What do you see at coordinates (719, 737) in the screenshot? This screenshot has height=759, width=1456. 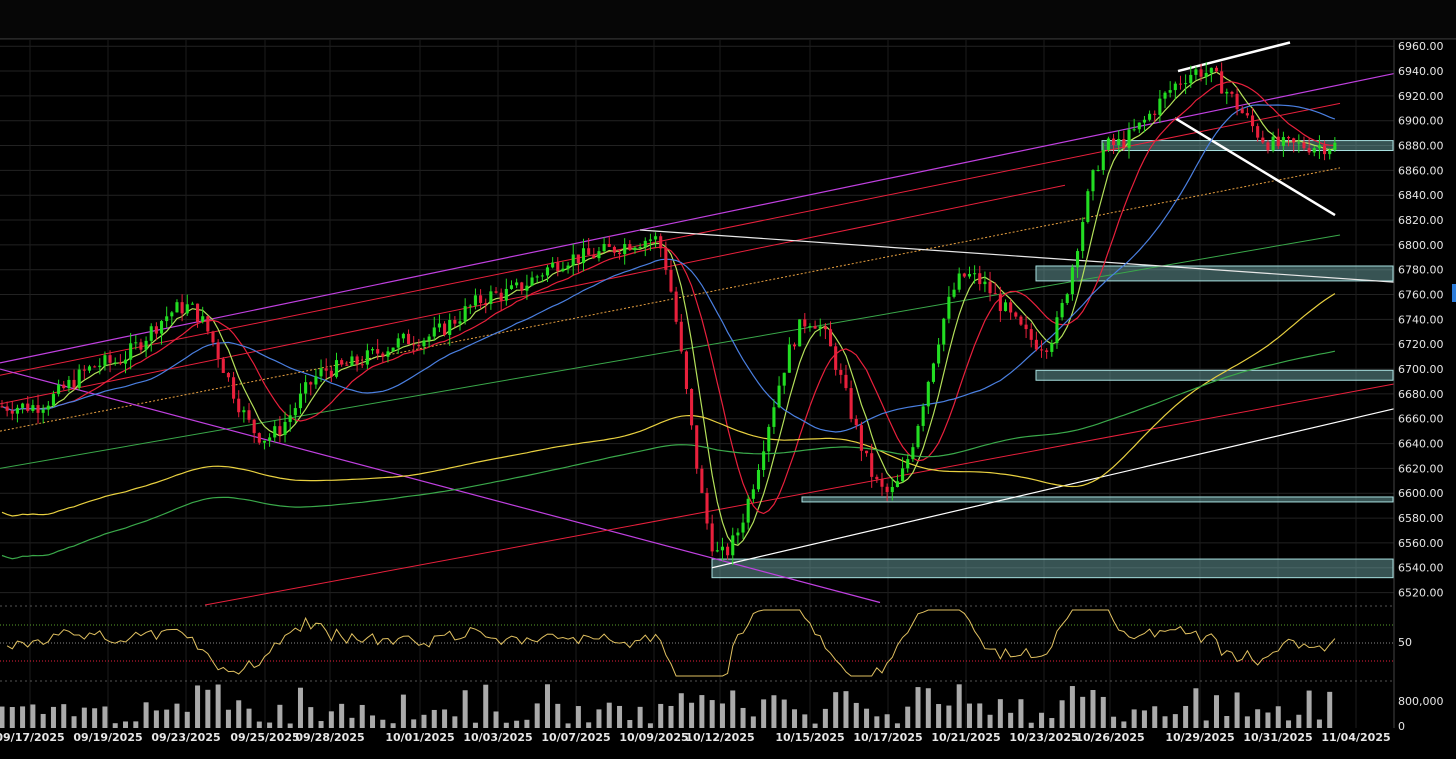 I see `x-tick-label: 10/12/2025` at bounding box center [719, 737].